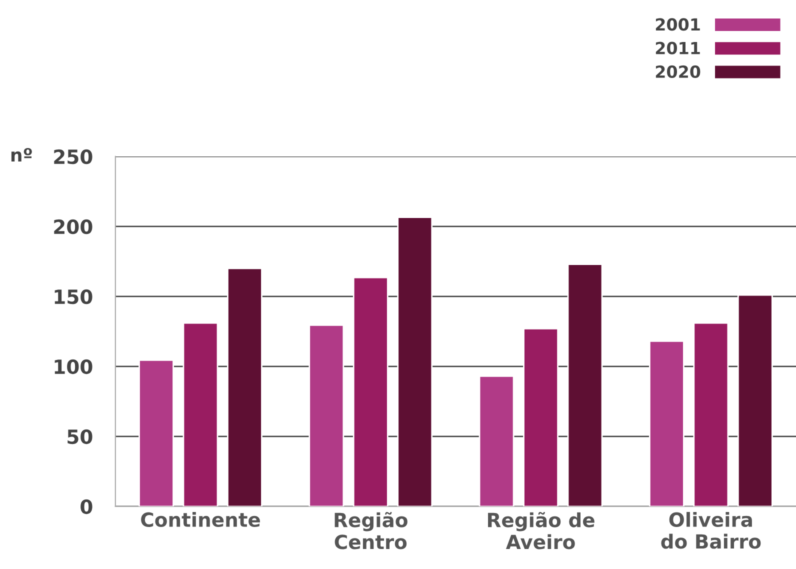  Describe the element at coordinates (200, 520) in the screenshot. I see `x-tick-label: Continente` at that location.